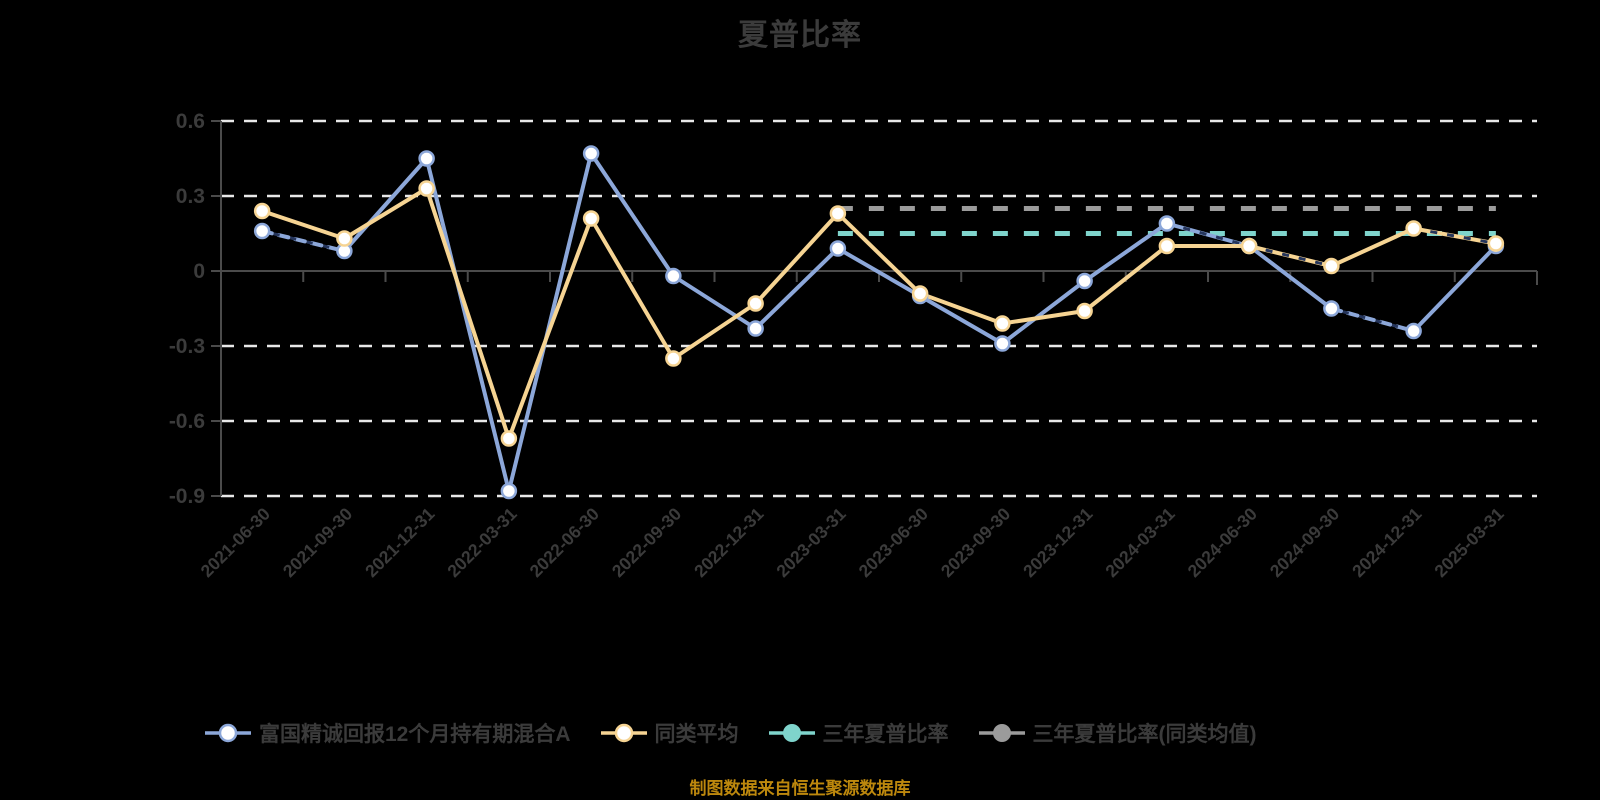  I want to click on x-axis-label: 2024-12-31, so click(1387, 543).